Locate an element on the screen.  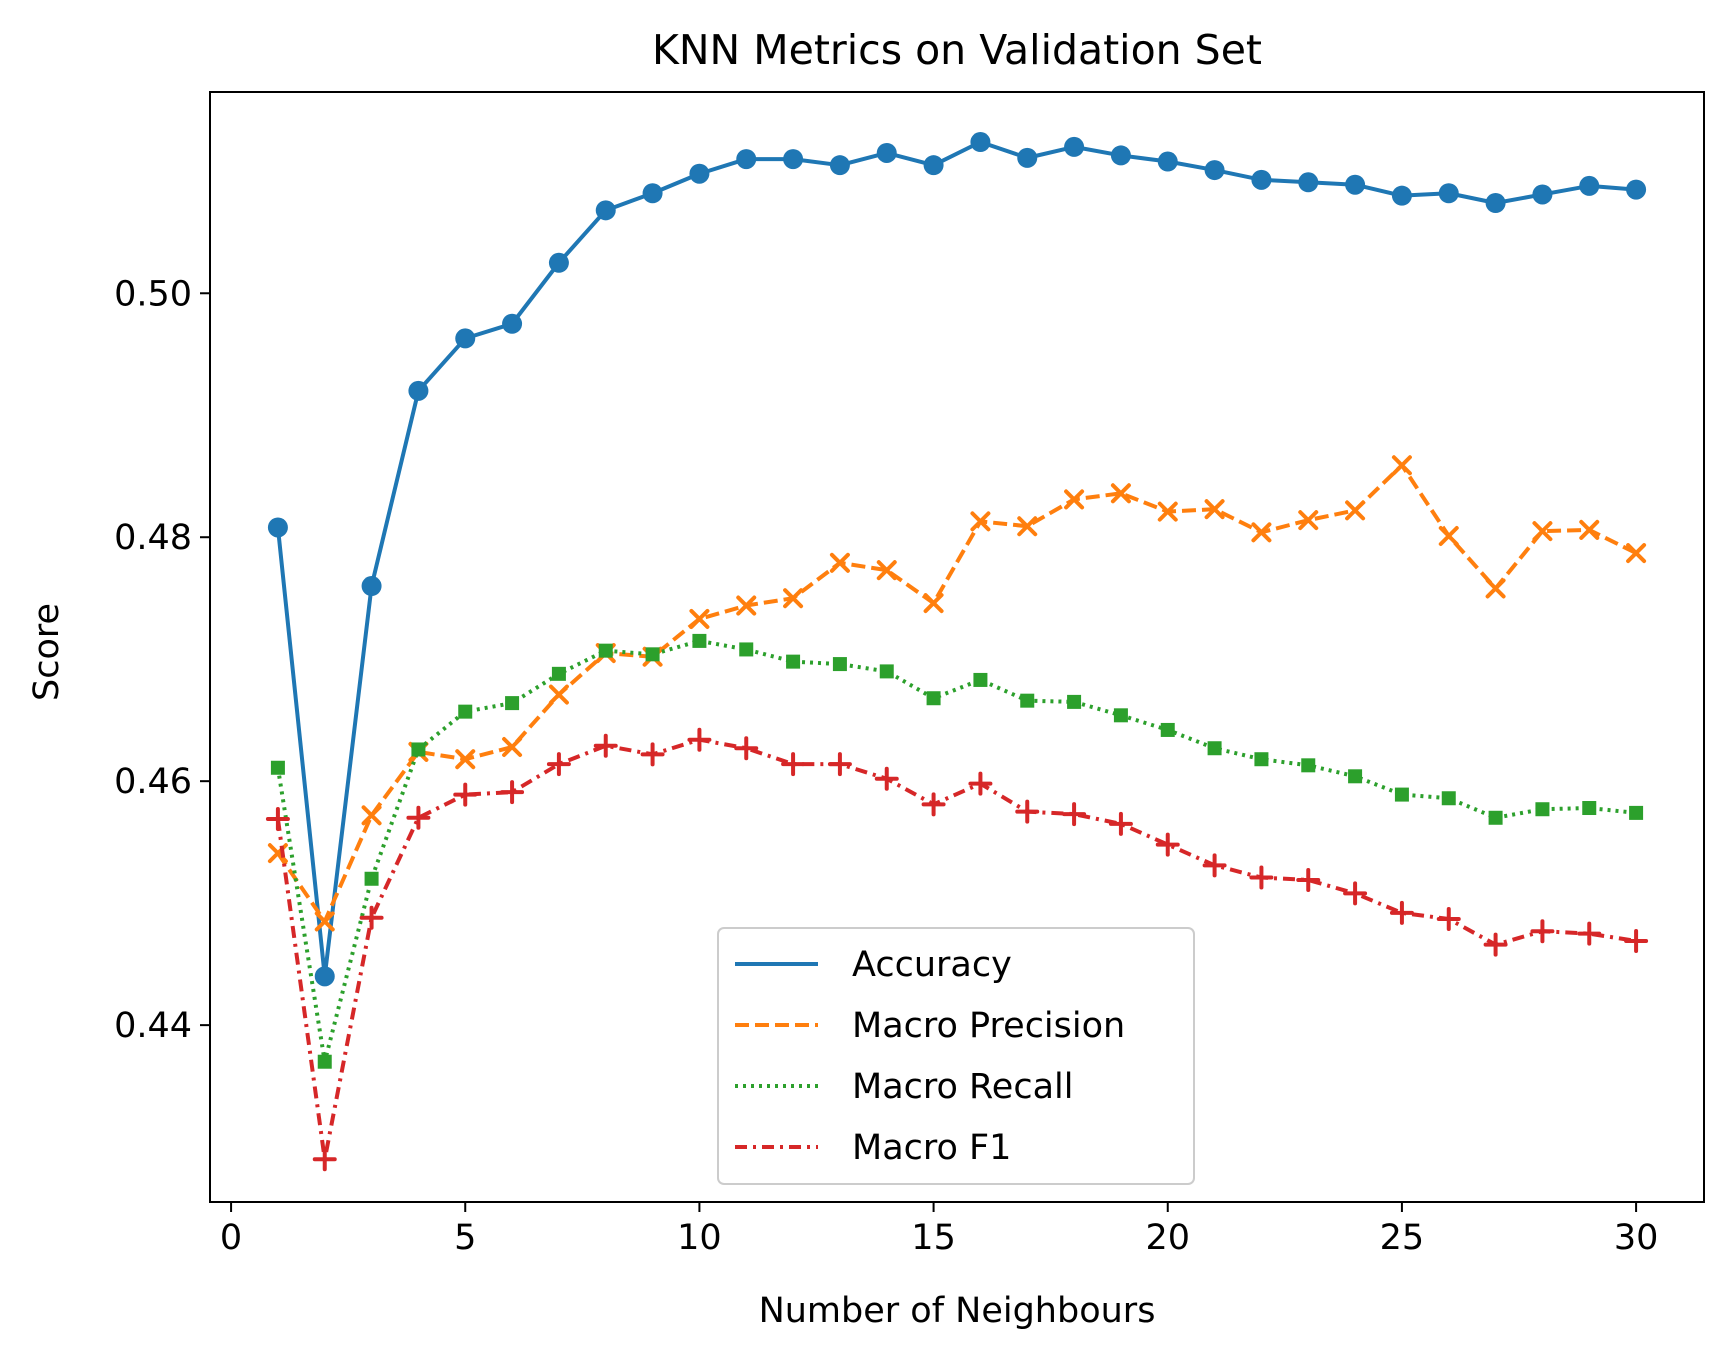
x-tick-label: 20 is located at coordinates (1167, 1238).